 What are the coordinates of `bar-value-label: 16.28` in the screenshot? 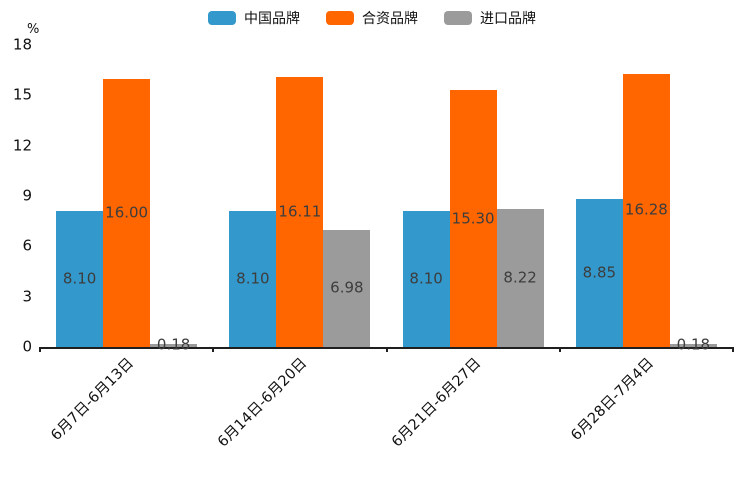 It's located at (646, 209).